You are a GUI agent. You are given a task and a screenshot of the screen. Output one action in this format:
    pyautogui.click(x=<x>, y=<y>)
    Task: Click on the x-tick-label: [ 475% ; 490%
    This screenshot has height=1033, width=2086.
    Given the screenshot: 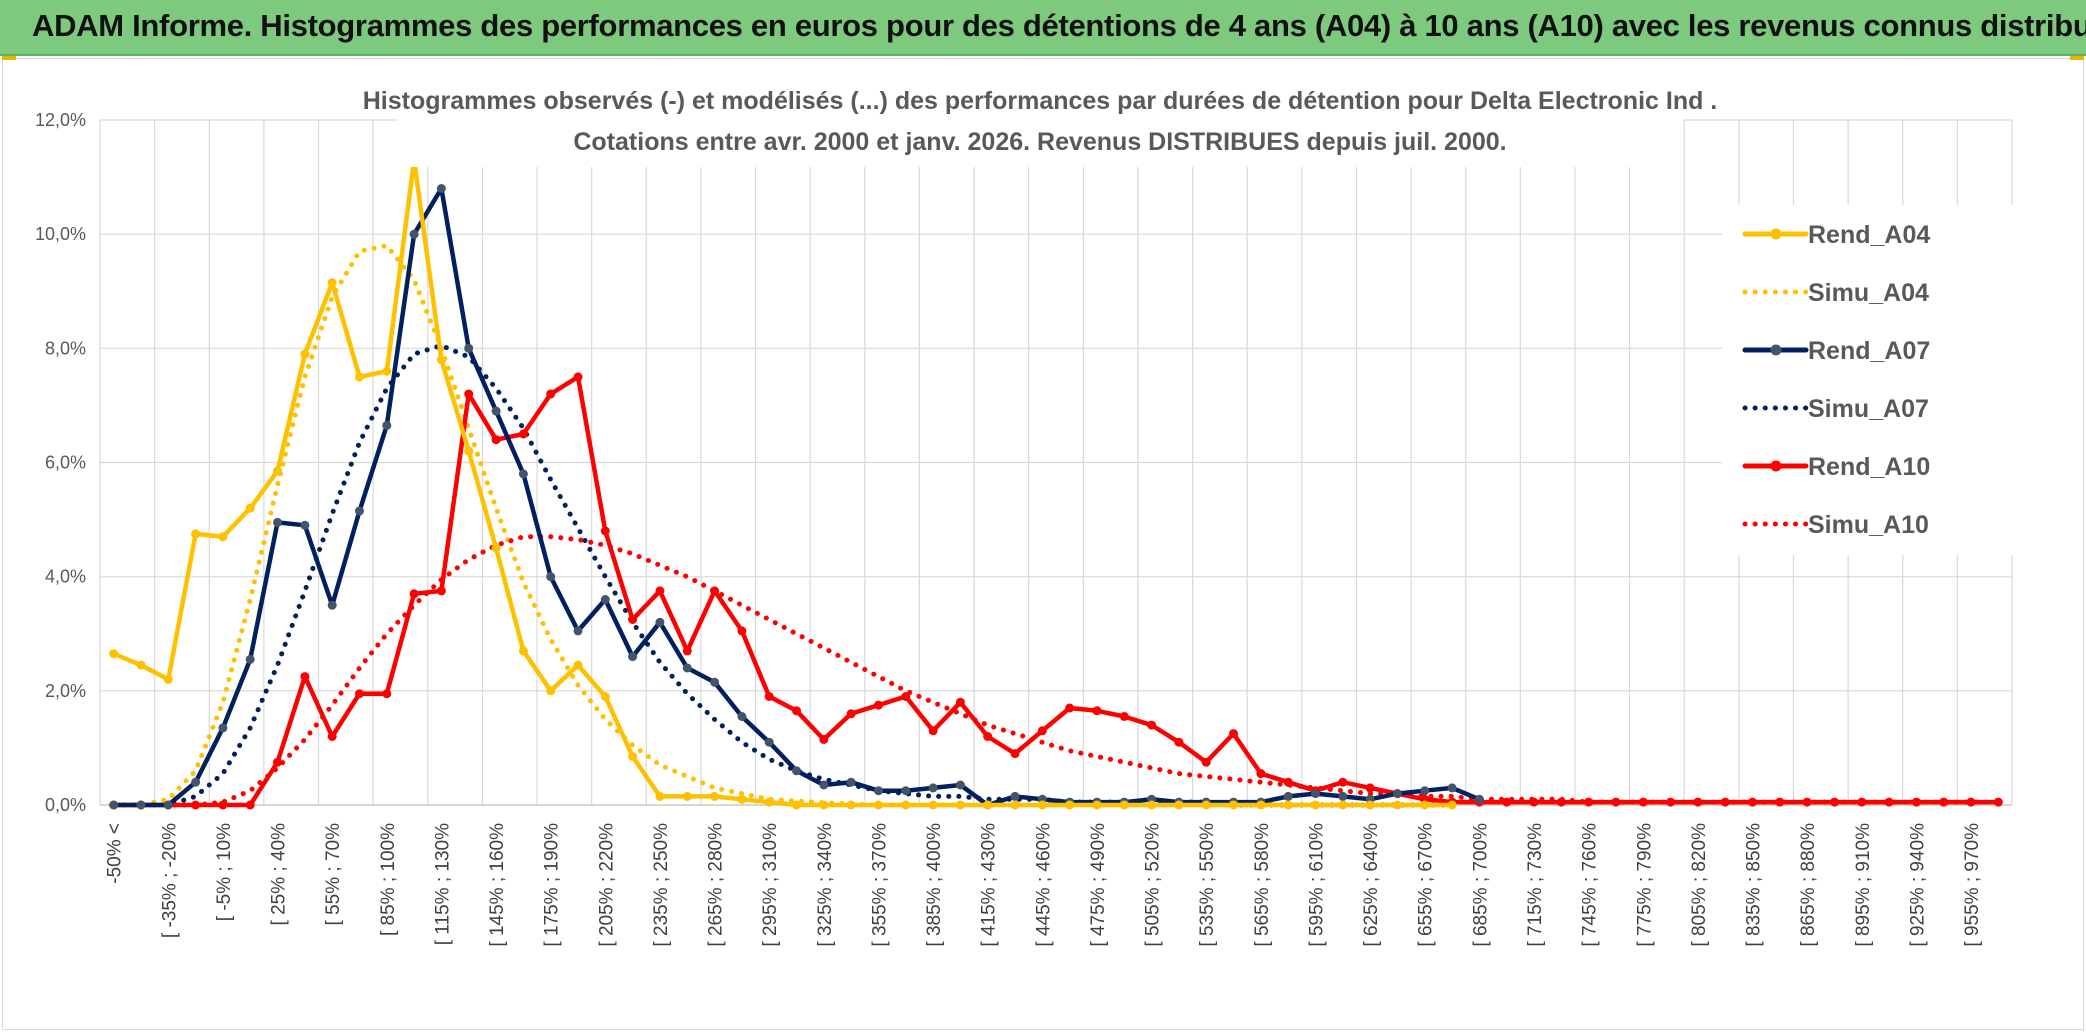 What is the action you would take?
    pyautogui.click(x=1098, y=885)
    